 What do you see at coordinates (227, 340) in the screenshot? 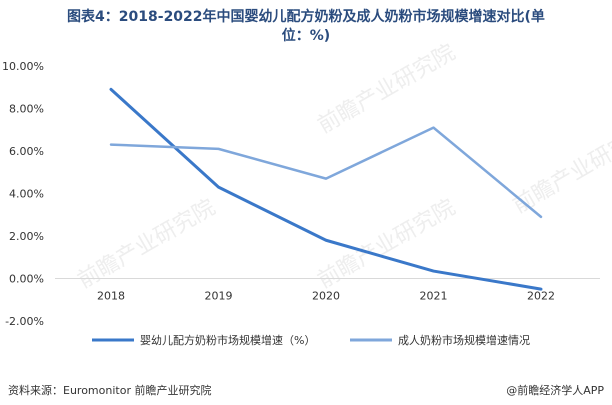
I see `legend-label: 婴幼儿配方奶粉市场规模增速（%）` at bounding box center [227, 340].